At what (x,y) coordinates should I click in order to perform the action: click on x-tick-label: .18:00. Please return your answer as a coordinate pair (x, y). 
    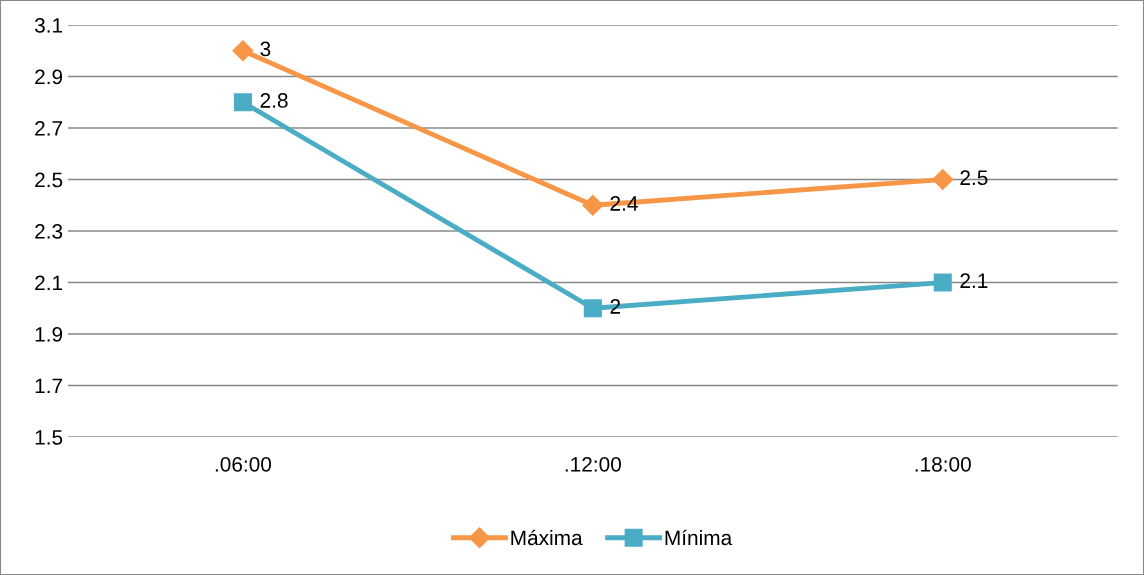
    Looking at the image, I should click on (943, 464).